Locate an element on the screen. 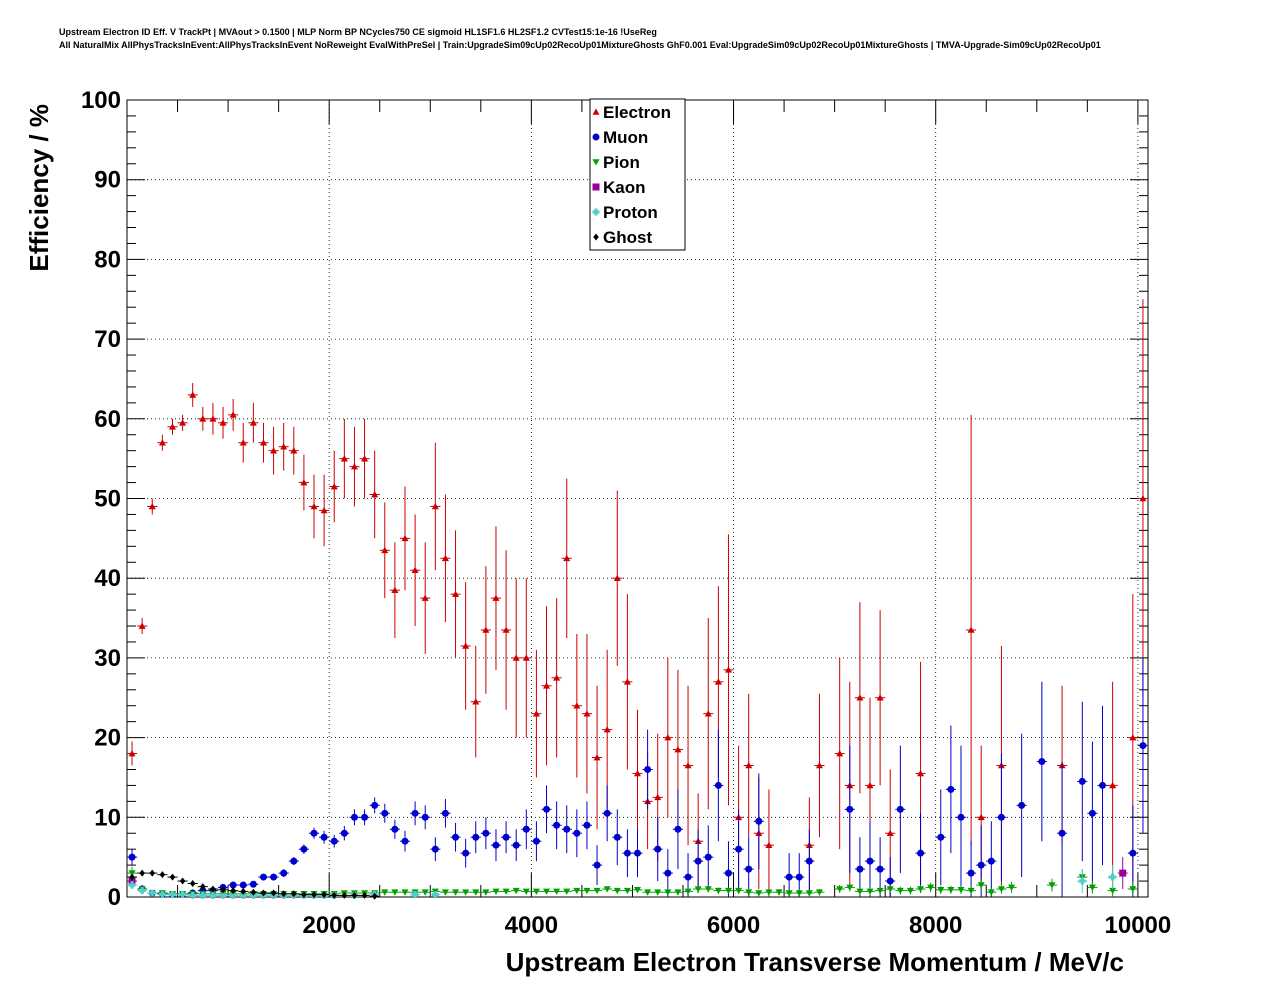 Image resolution: width=1276 pixels, height=996 pixels. legend-label: Proton is located at coordinates (630, 212).